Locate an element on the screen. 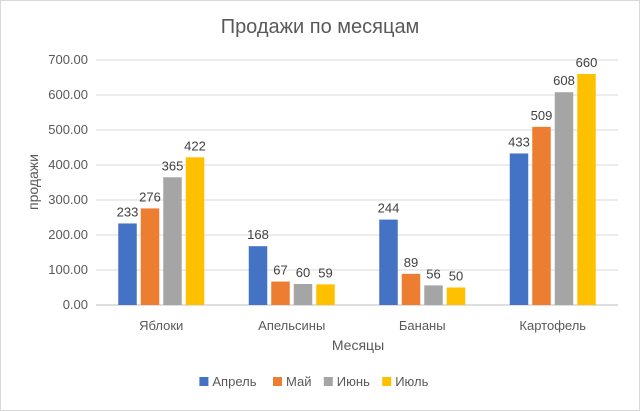 Image resolution: width=640 pixels, height=411 pixels. chart-title: Продажи по месяцам is located at coordinates (320, 27).